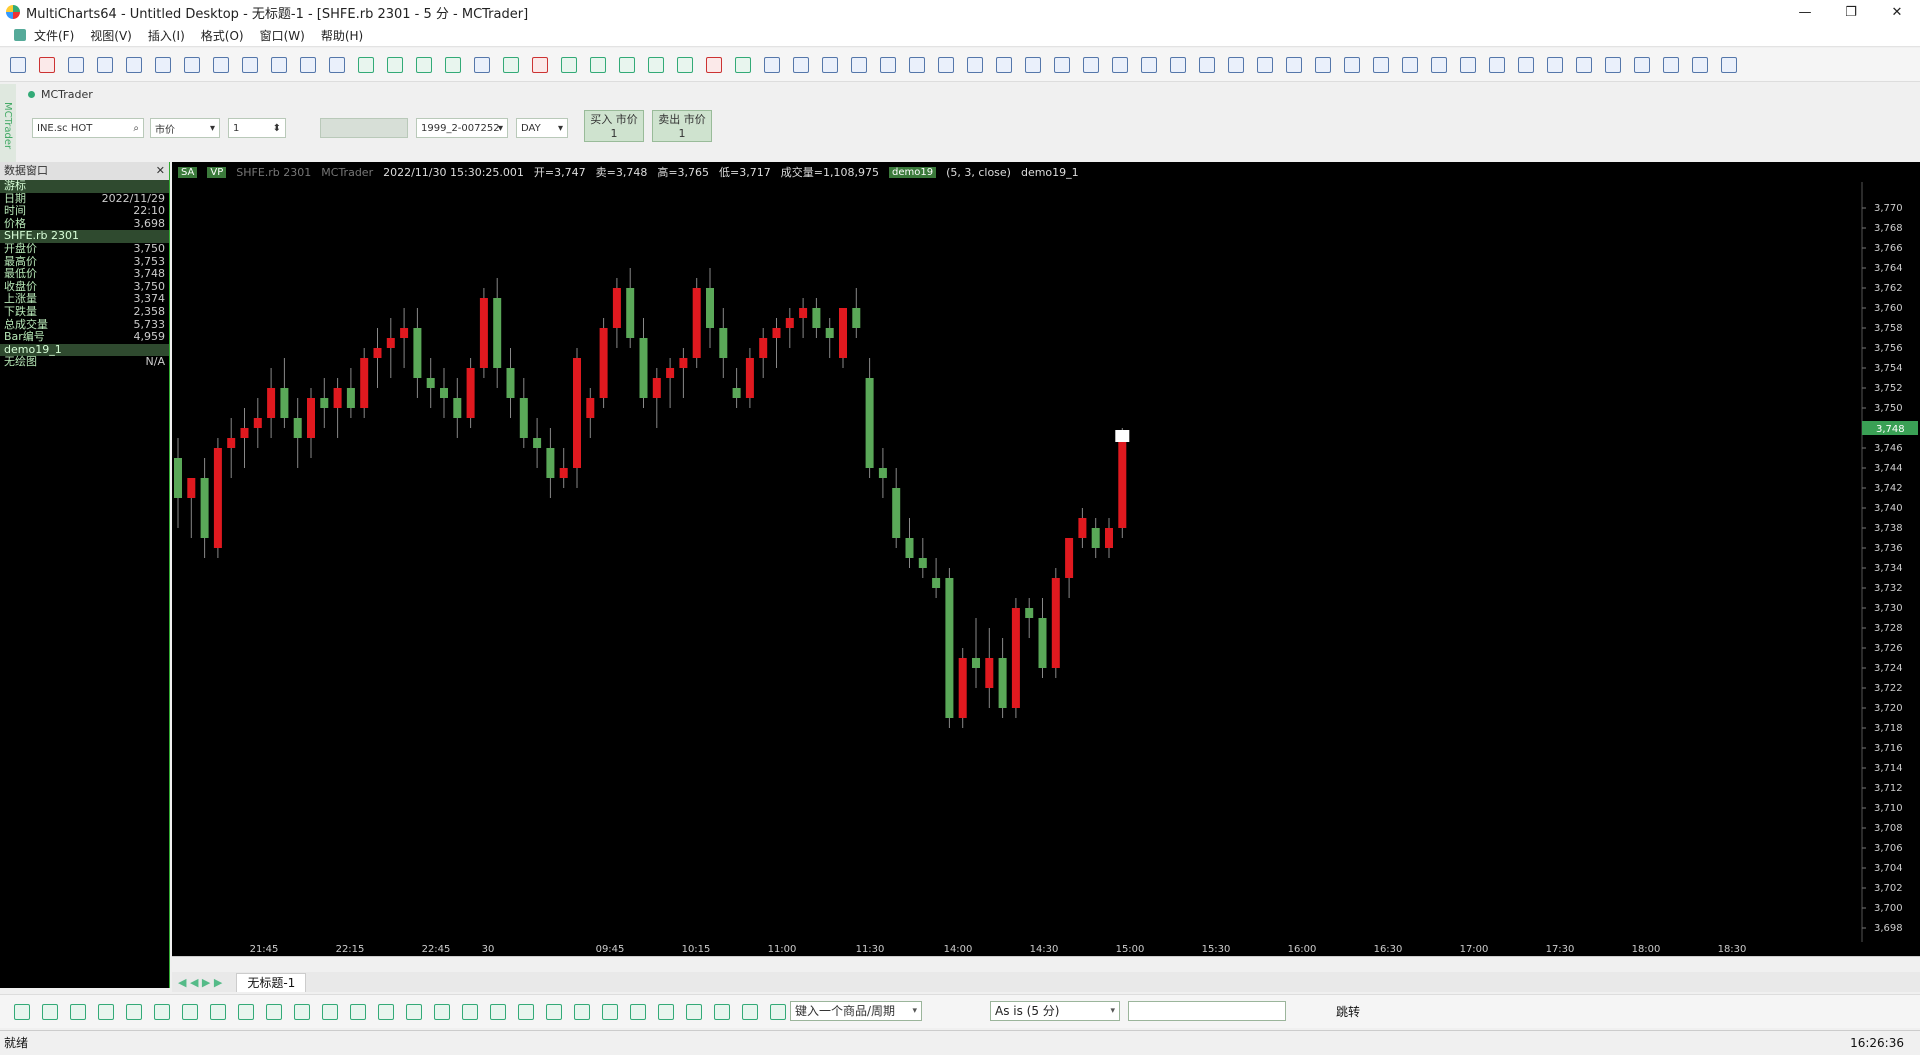 This screenshot has width=1920, height=1055. Describe the element at coordinates (1046, 964) in the screenshot. I see `horizontal-scrollbar` at that location.